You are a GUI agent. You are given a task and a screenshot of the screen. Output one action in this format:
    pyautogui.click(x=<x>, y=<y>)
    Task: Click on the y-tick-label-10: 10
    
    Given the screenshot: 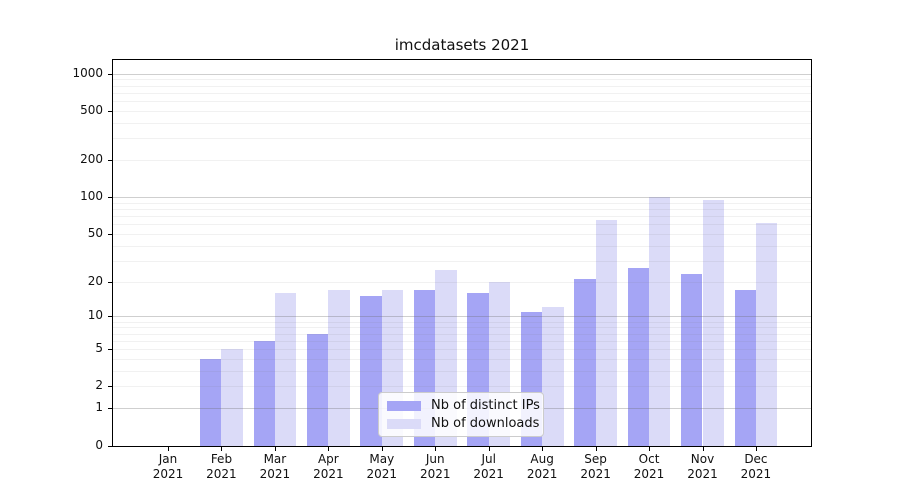 What is the action you would take?
    pyautogui.click(x=95, y=315)
    